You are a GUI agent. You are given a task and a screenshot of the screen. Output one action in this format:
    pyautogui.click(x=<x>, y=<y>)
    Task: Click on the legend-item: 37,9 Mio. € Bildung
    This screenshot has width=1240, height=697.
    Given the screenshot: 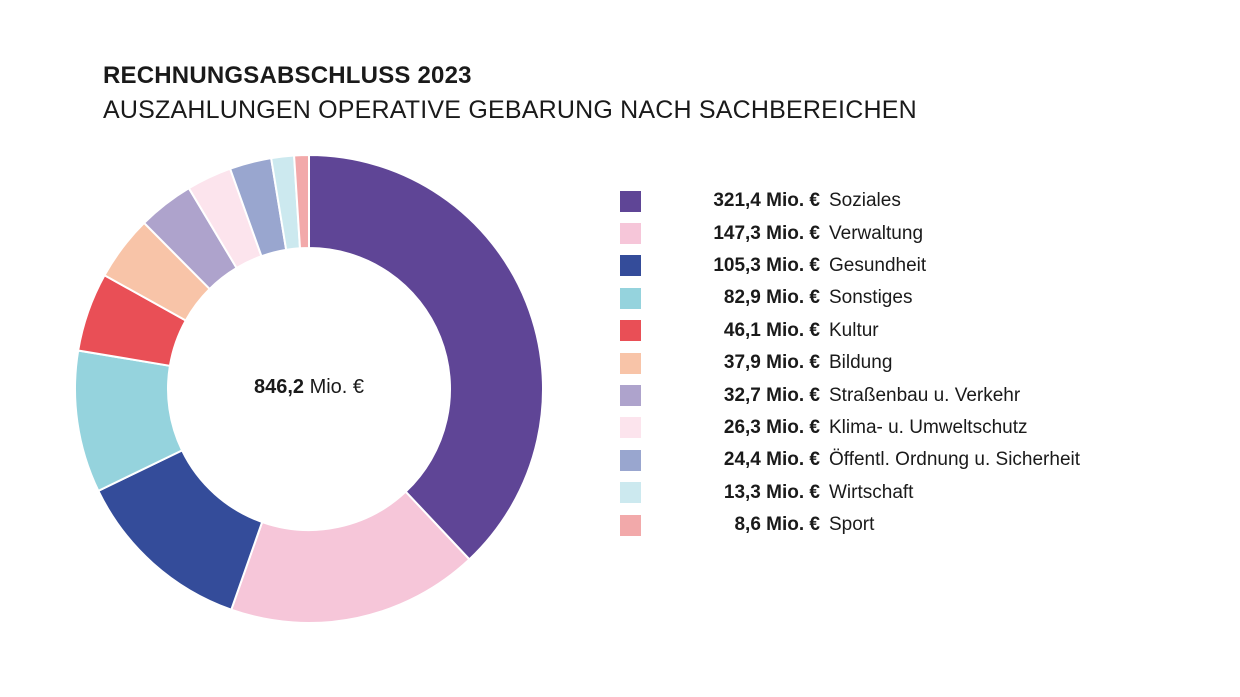 What is the action you would take?
    pyautogui.click(x=850, y=363)
    